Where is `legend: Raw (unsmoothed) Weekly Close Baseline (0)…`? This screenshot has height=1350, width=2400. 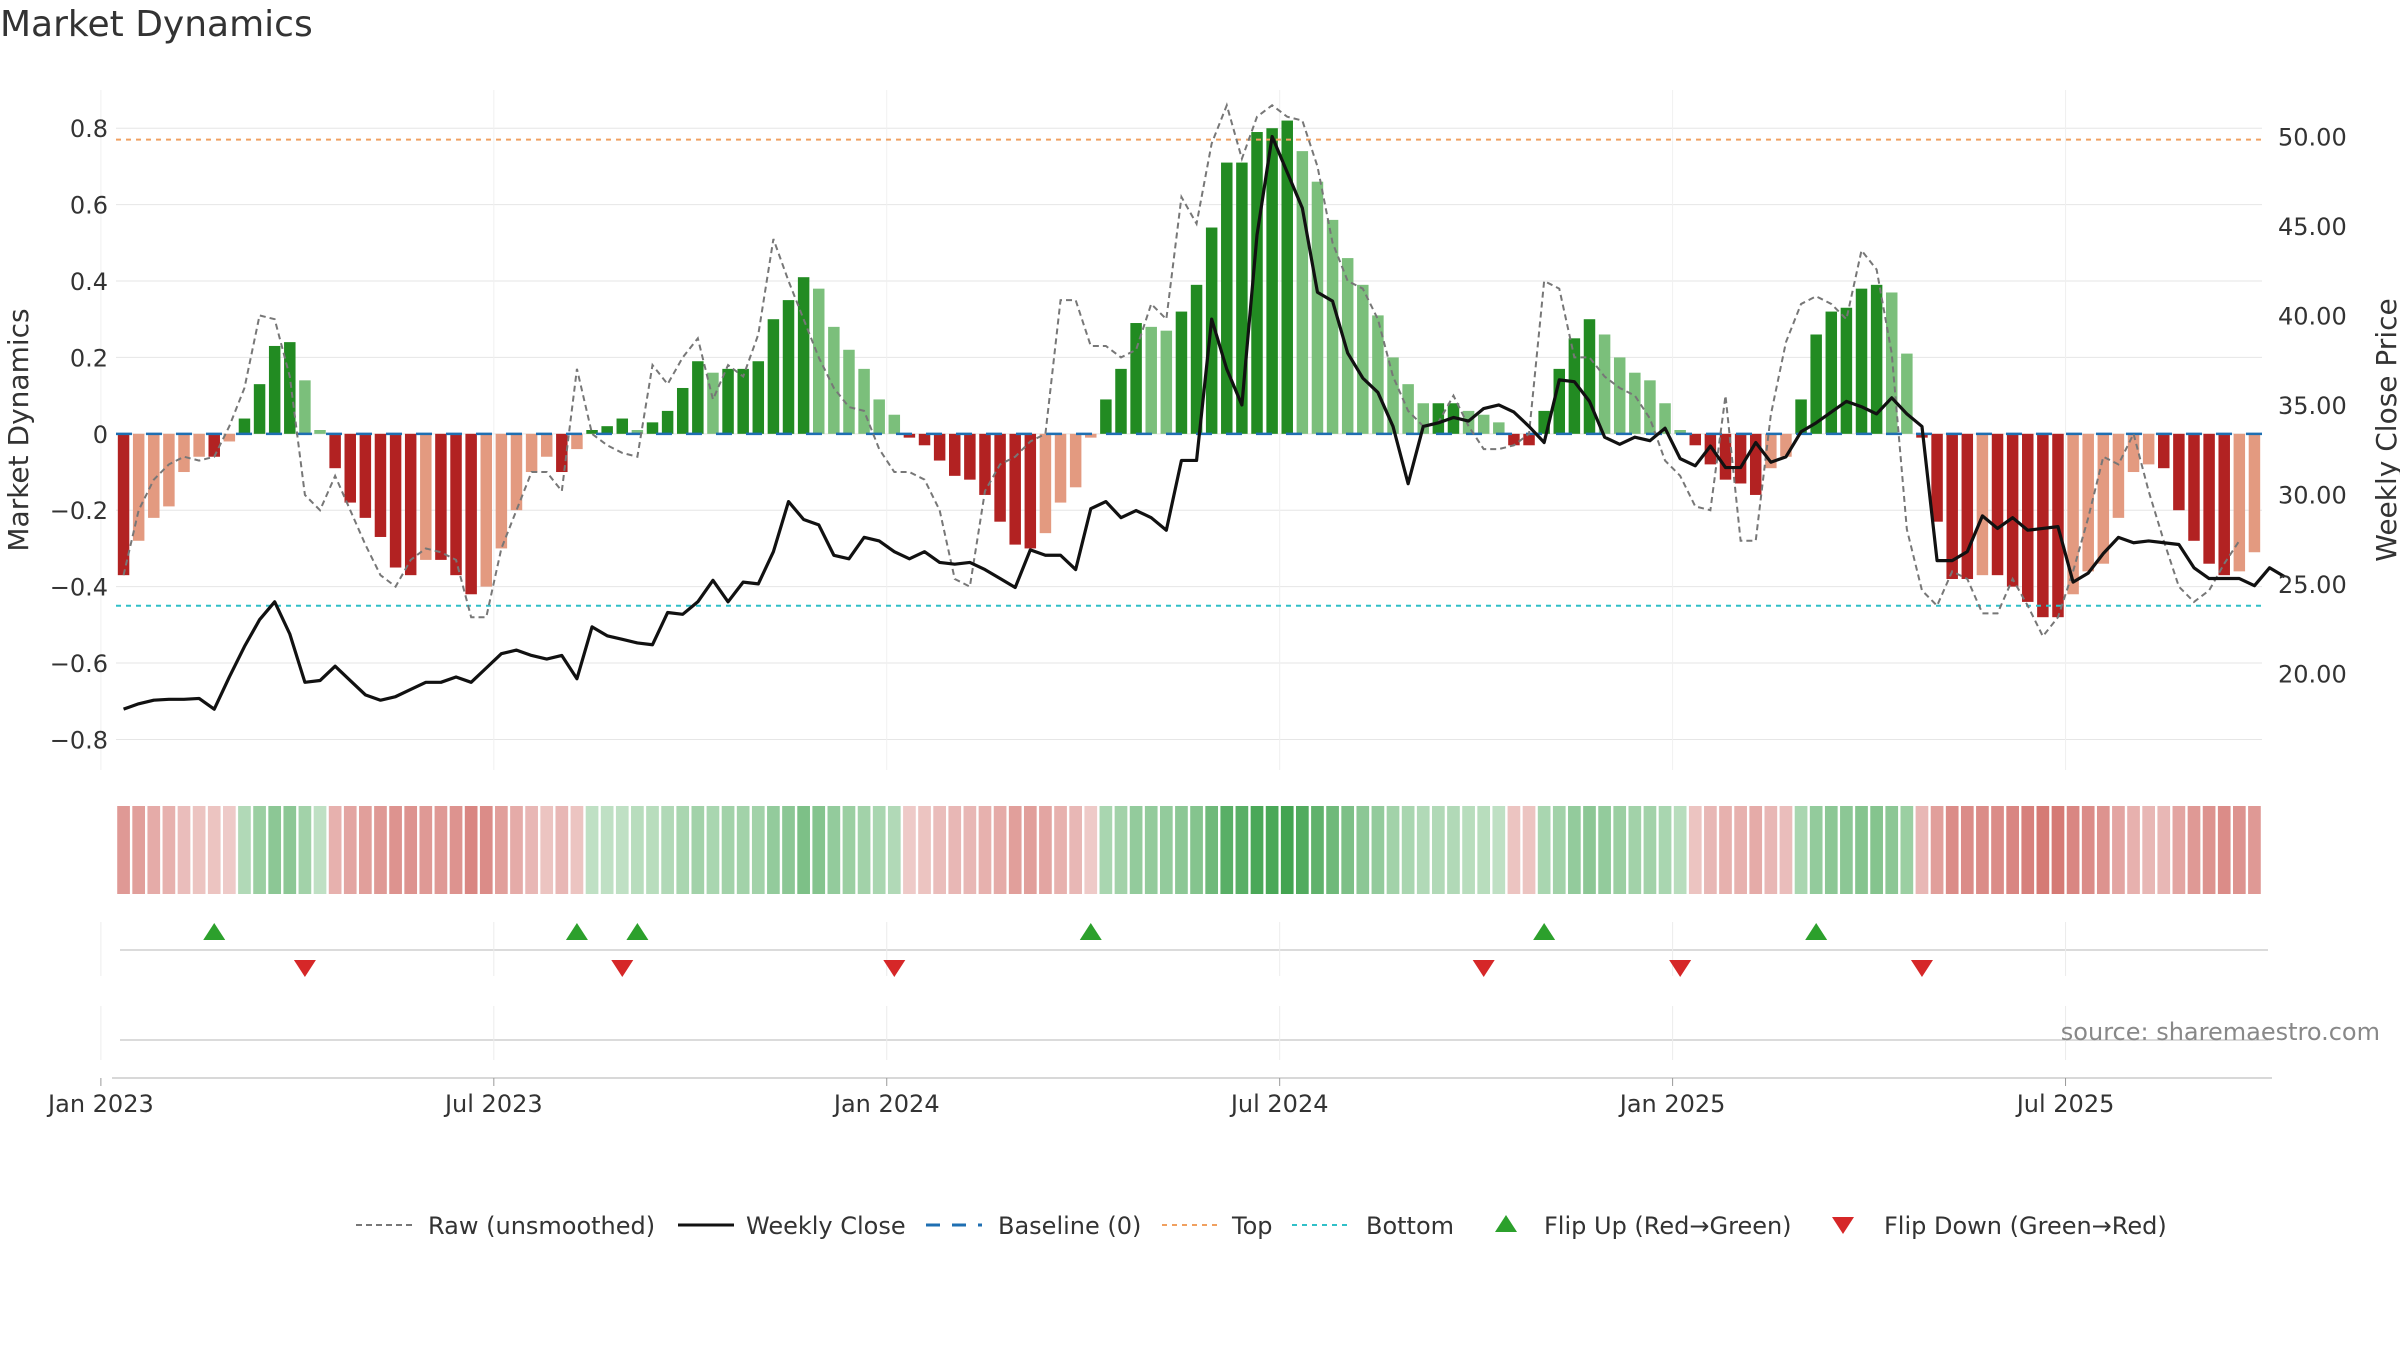 legend: Raw (unsmoothed) Weekly Close Baseline (0)… is located at coordinates (1261, 1226).